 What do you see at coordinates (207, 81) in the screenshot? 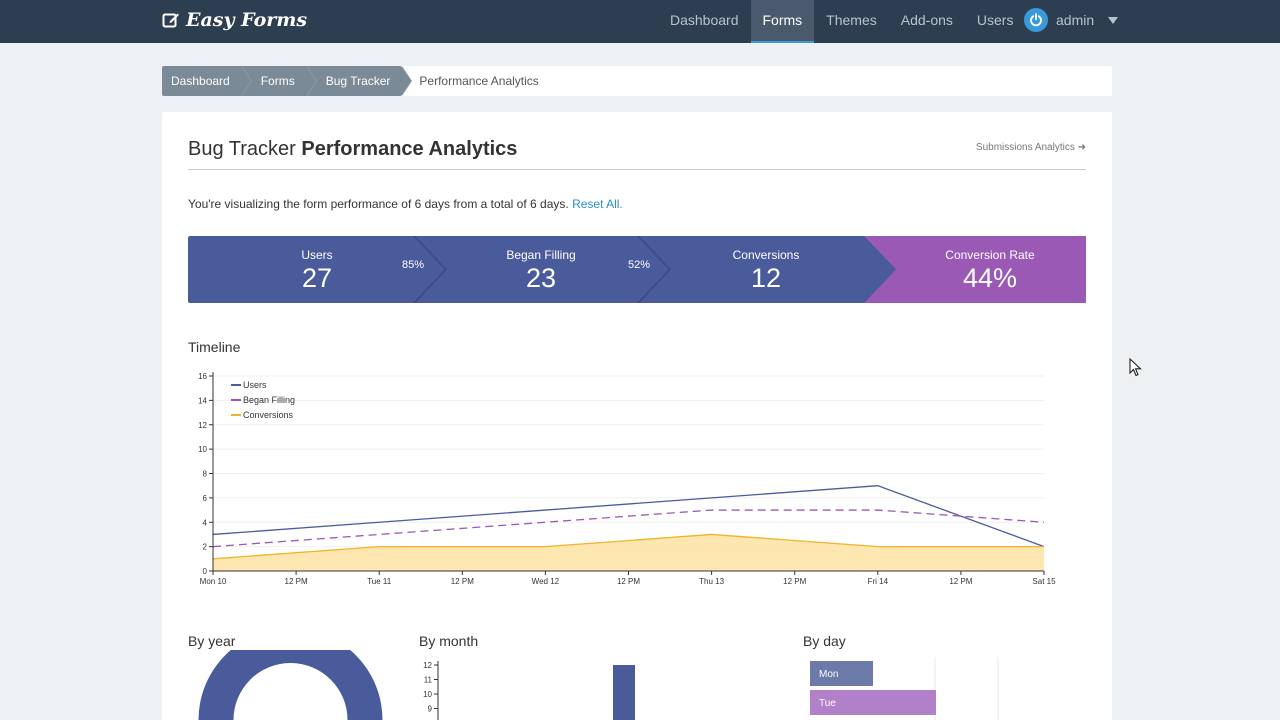
I see `breadcrumb-dashboard: Dashboard` at bounding box center [207, 81].